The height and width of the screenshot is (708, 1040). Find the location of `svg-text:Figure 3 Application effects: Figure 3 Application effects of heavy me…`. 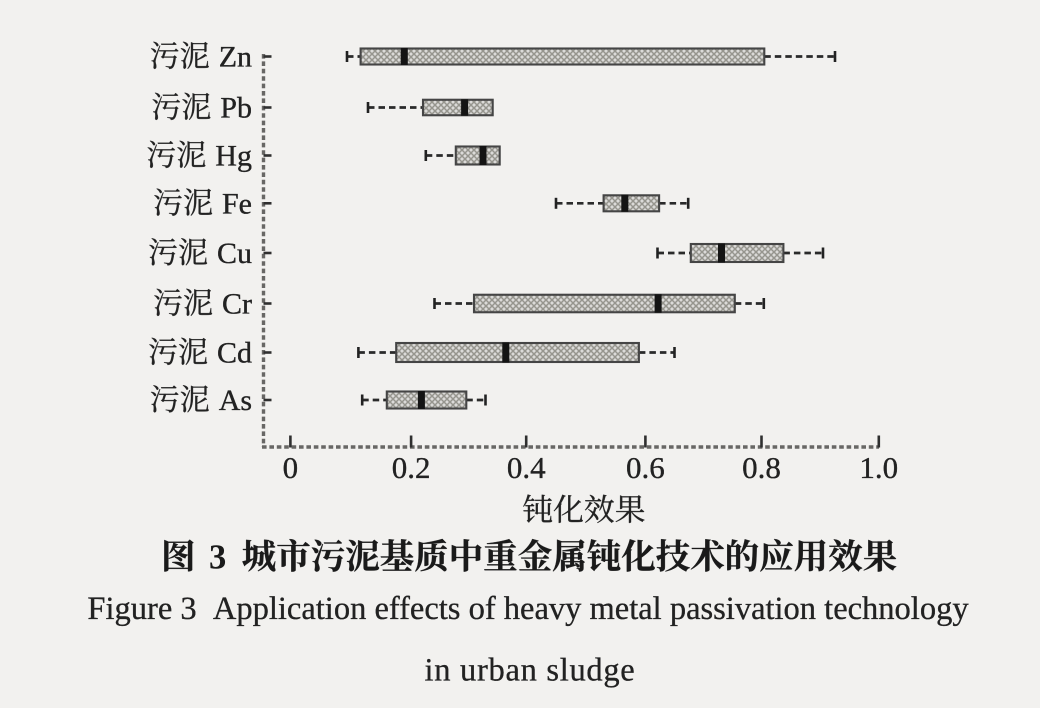

svg-text:Figure 3 Application effects: Figure 3 Application effects of heavy me… is located at coordinates (528, 609).